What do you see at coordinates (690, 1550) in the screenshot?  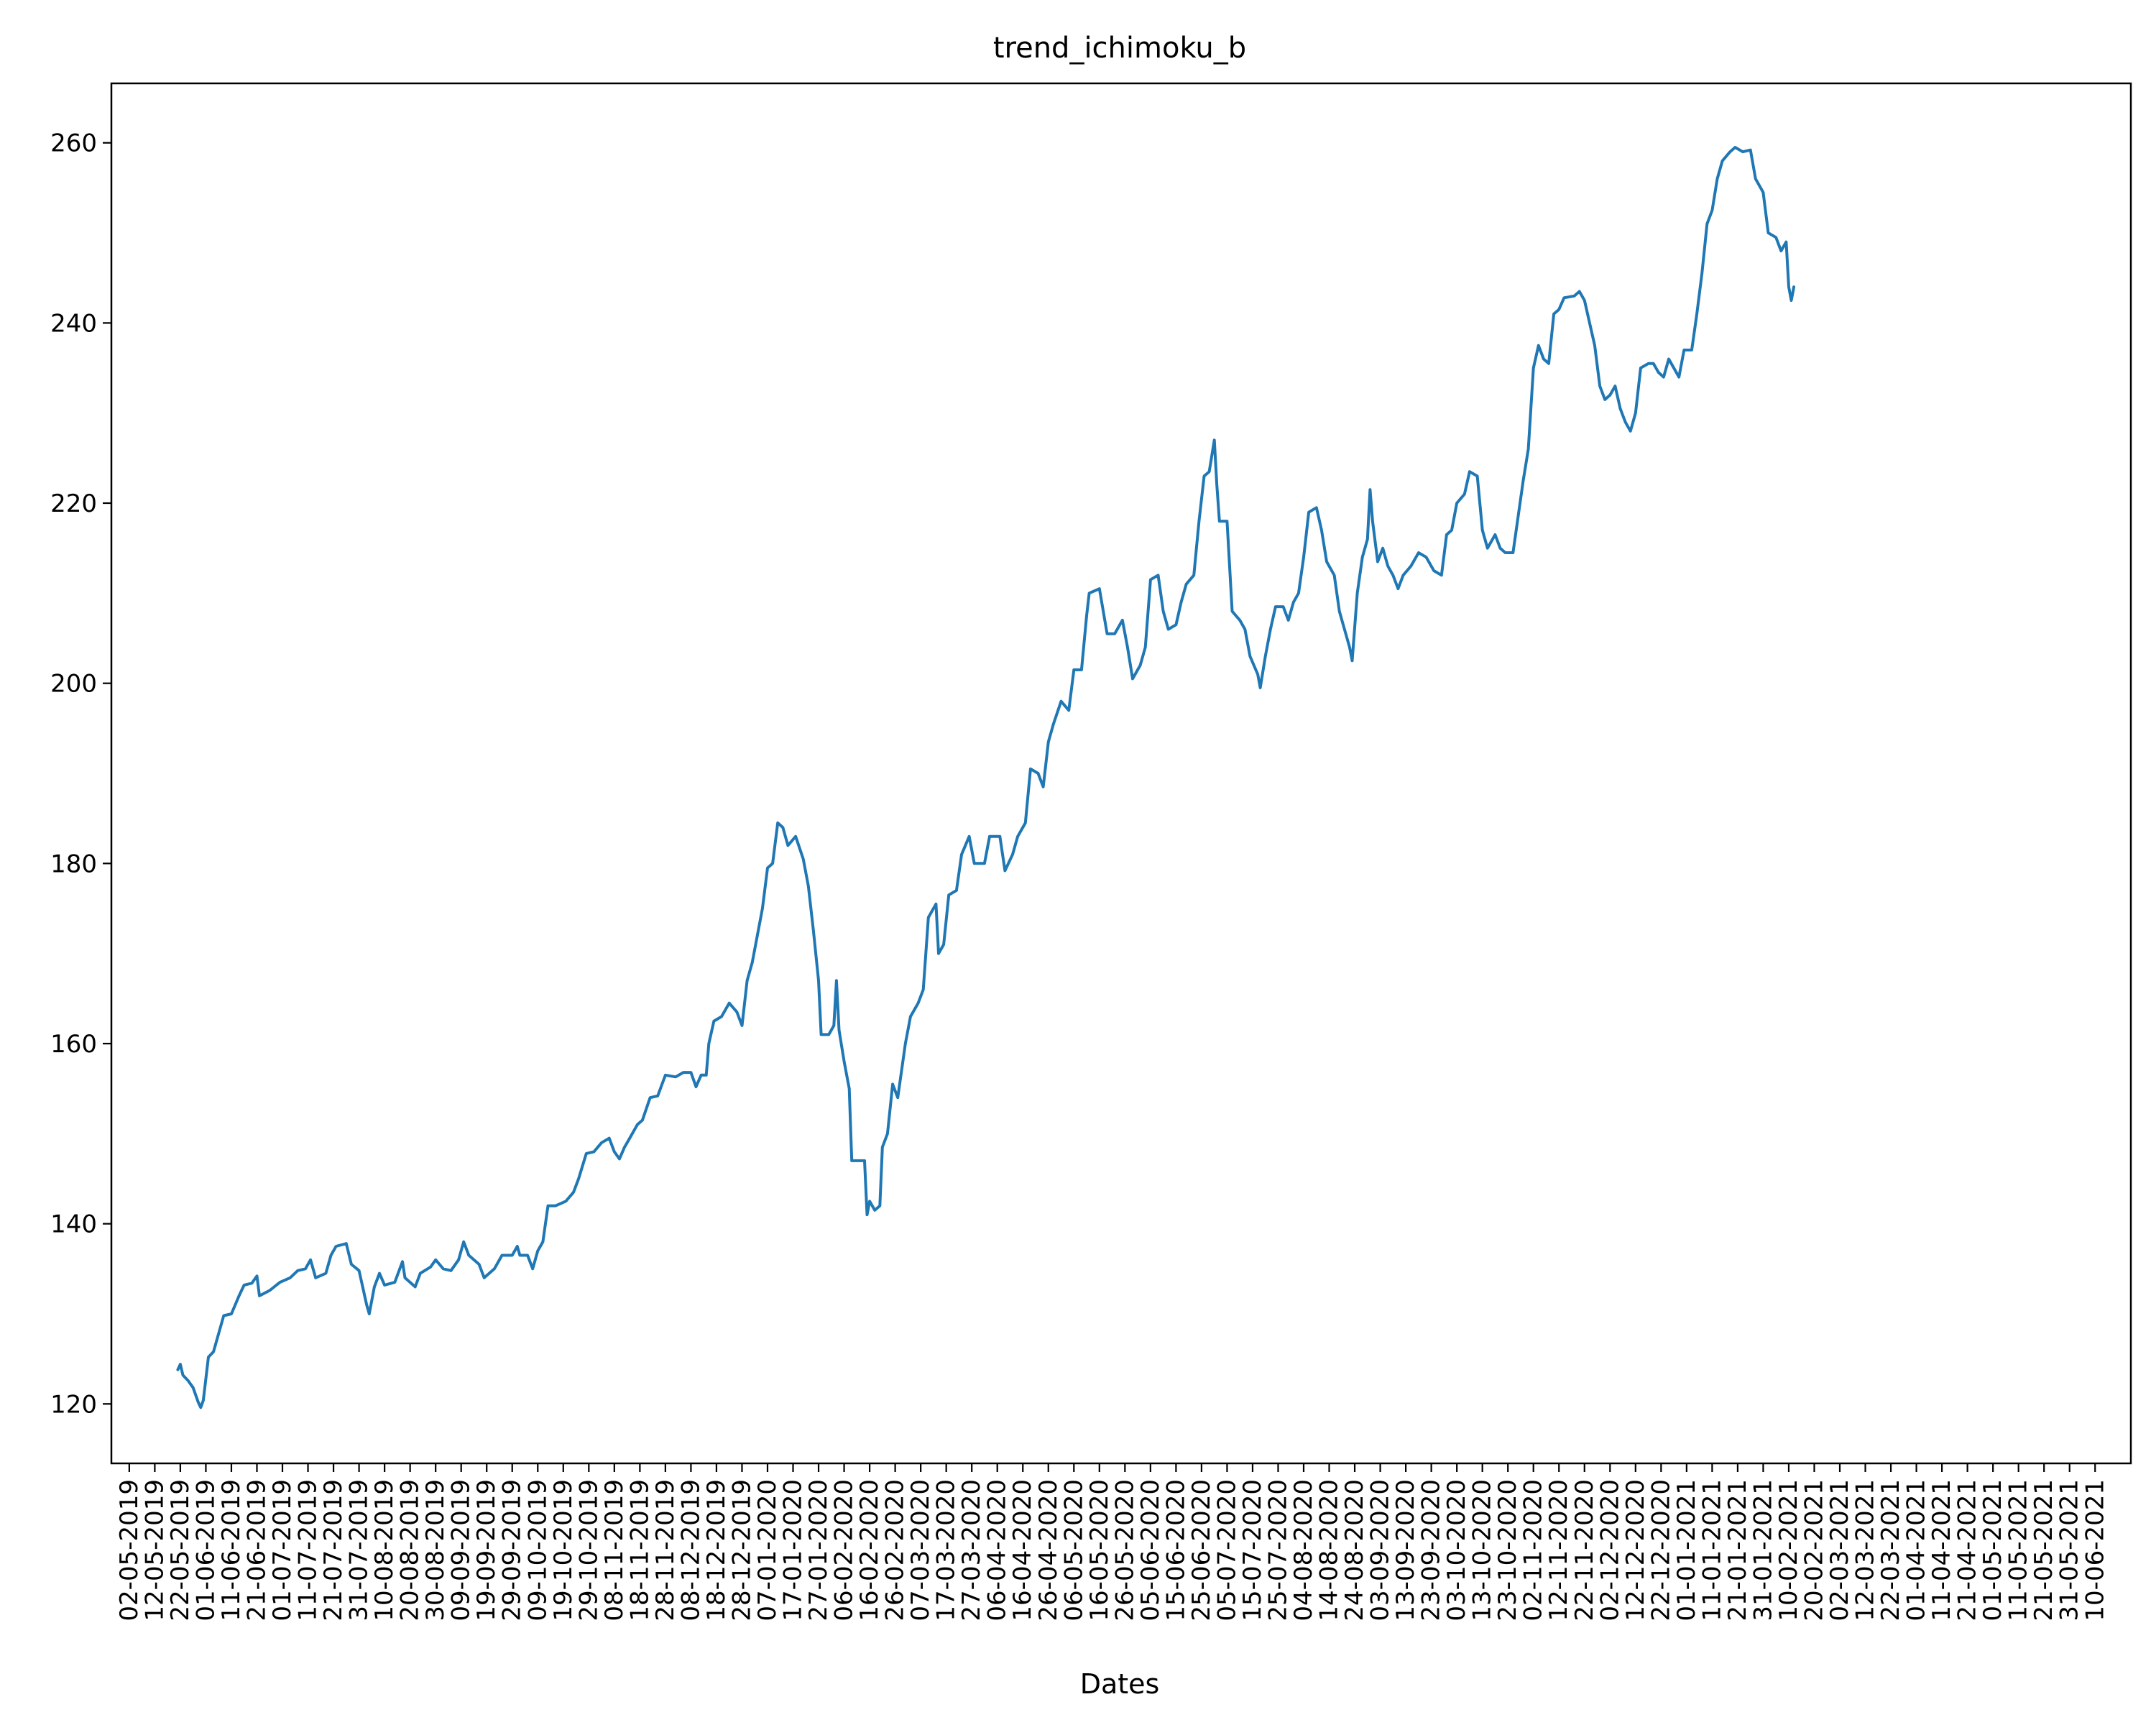 I see `x-tick-label: 08-12-2019` at bounding box center [690, 1550].